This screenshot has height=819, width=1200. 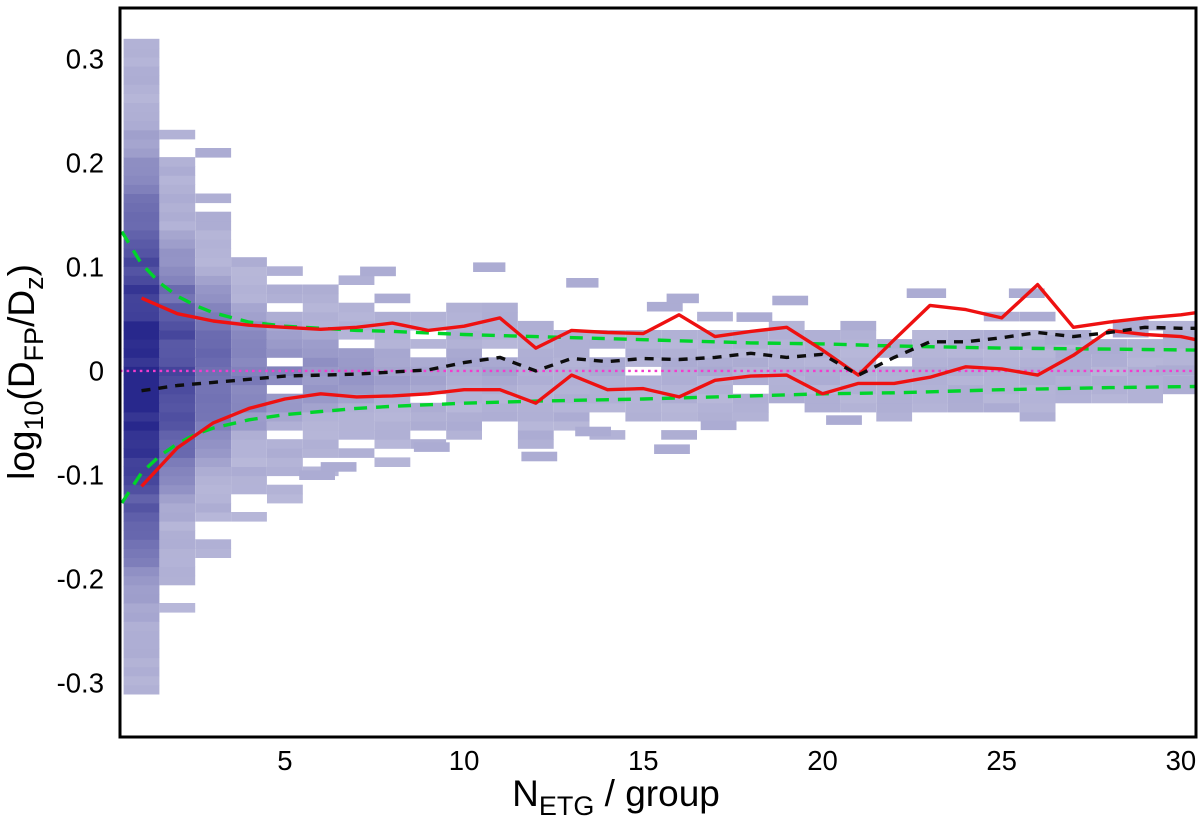 I want to click on median-black-line, so click(x=668, y=359).